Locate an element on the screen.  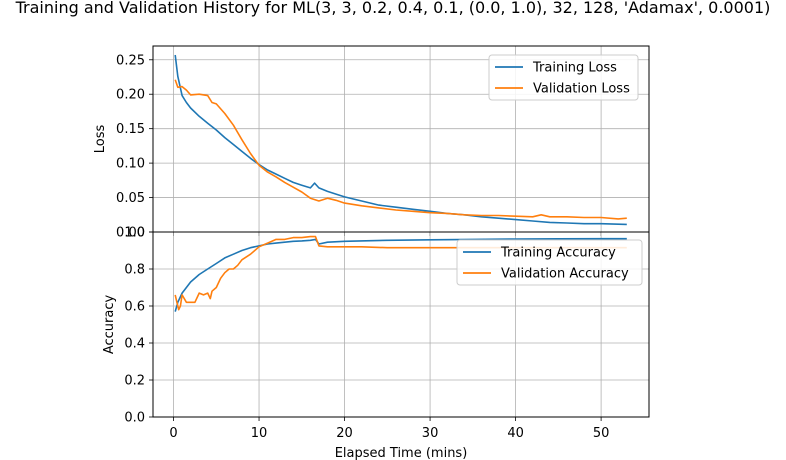
legend-label: Validation Loss is located at coordinates (581, 89).